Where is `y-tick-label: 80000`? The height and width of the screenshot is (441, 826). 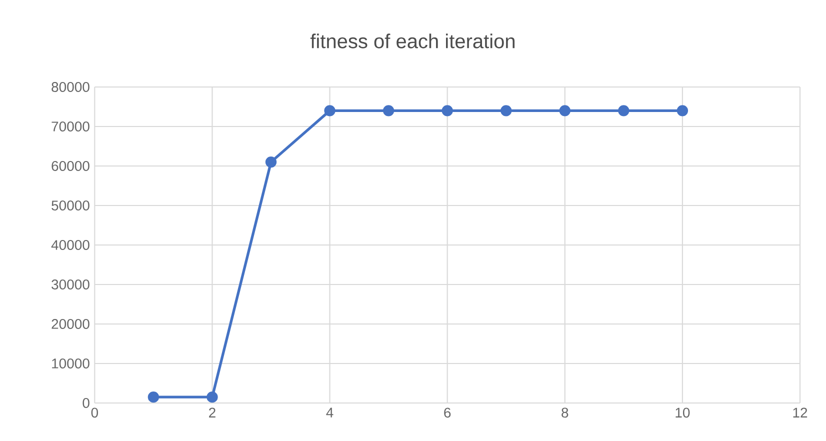
y-tick-label: 80000 is located at coordinates (71, 87).